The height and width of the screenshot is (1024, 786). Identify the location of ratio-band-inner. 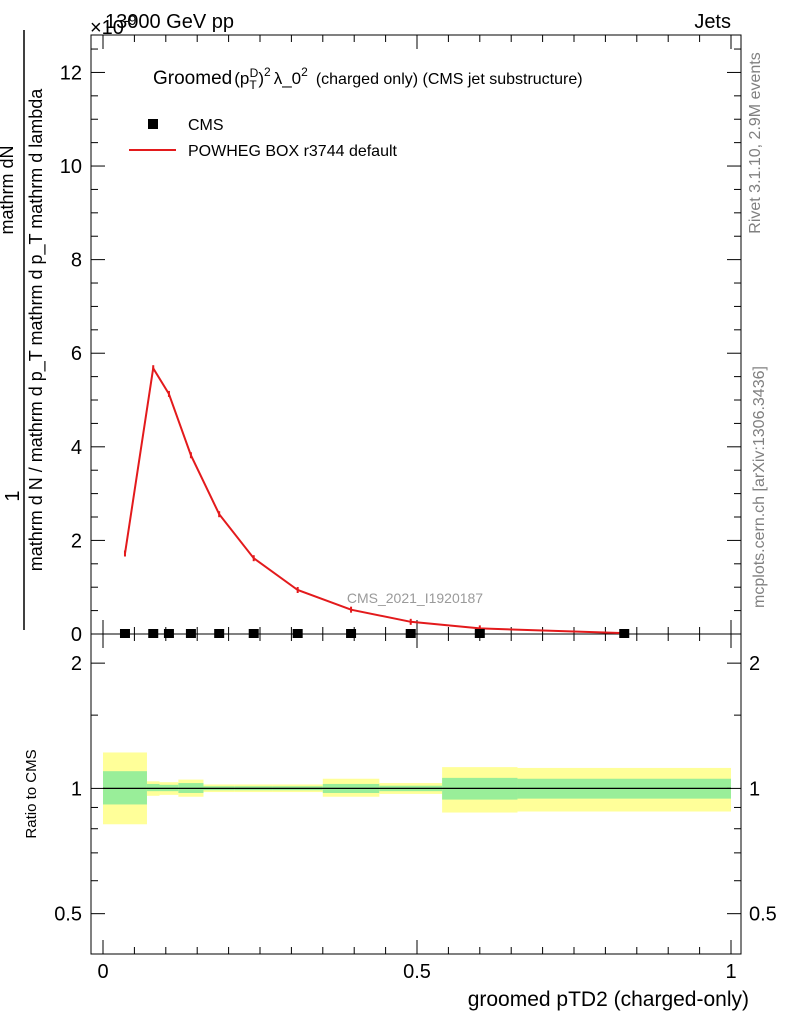
(153, 787).